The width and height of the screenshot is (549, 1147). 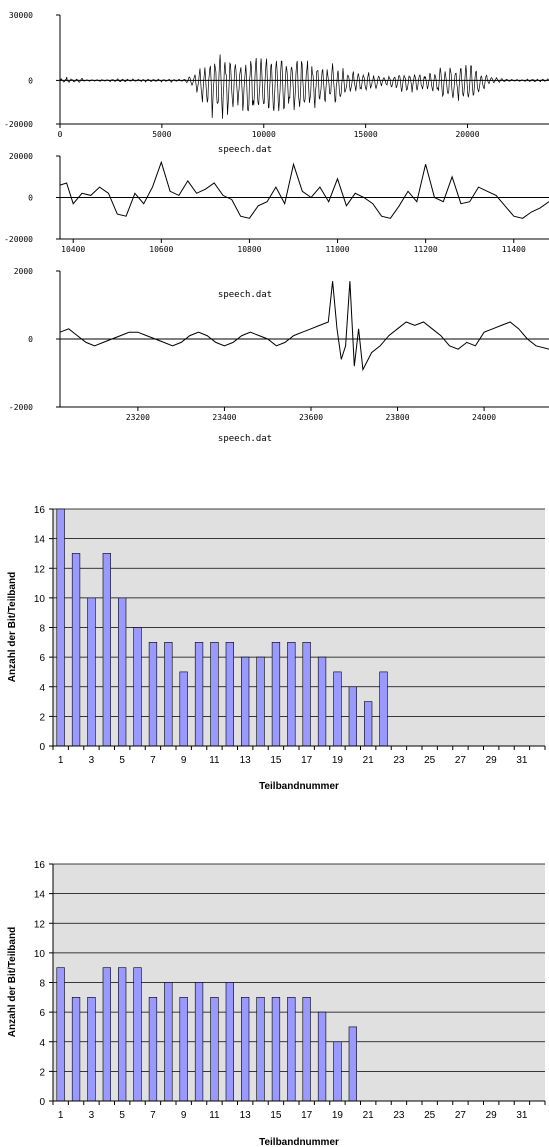 What do you see at coordinates (467, 134) in the screenshot?
I see `x-tick-label: 20000` at bounding box center [467, 134].